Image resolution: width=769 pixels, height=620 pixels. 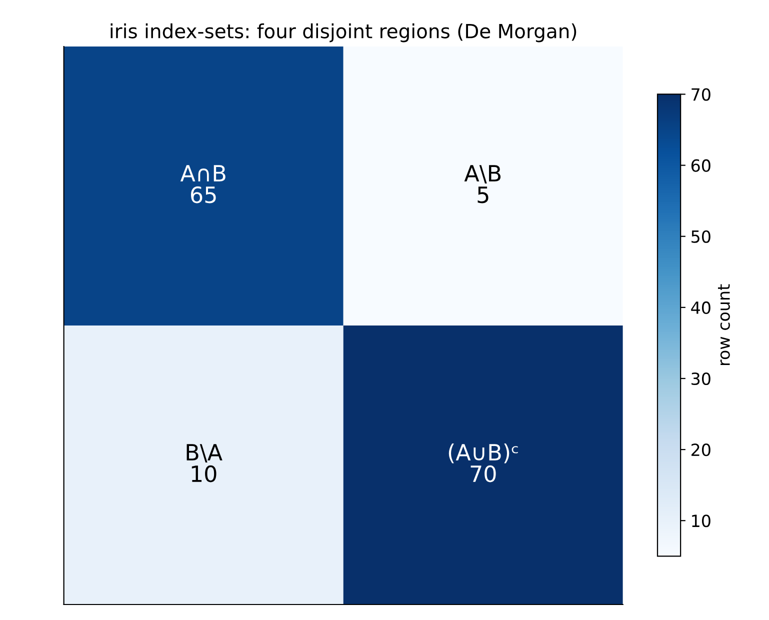 I want to click on data-label: (A∪B)ᶜ 70, so click(x=483, y=463).